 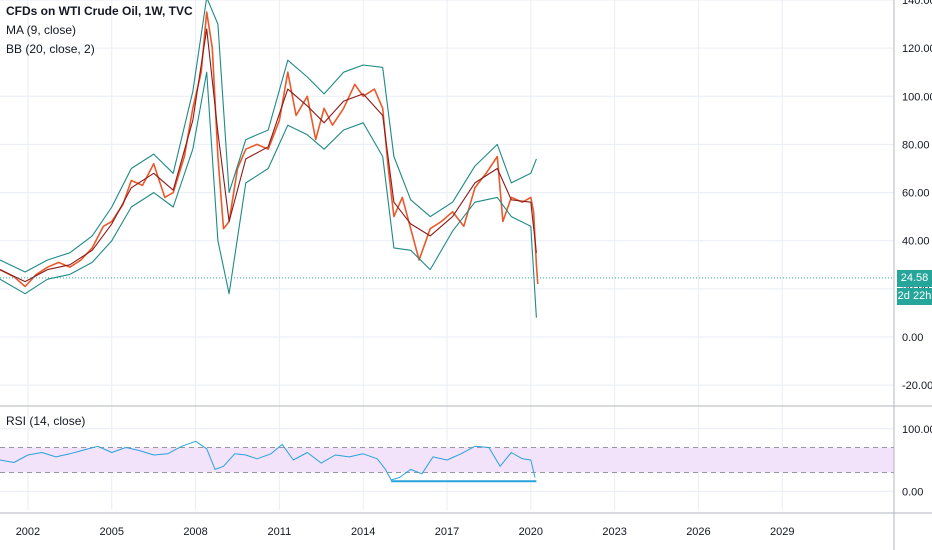 What do you see at coordinates (614, 532) in the screenshot?
I see `x-tick-label: 2023` at bounding box center [614, 532].